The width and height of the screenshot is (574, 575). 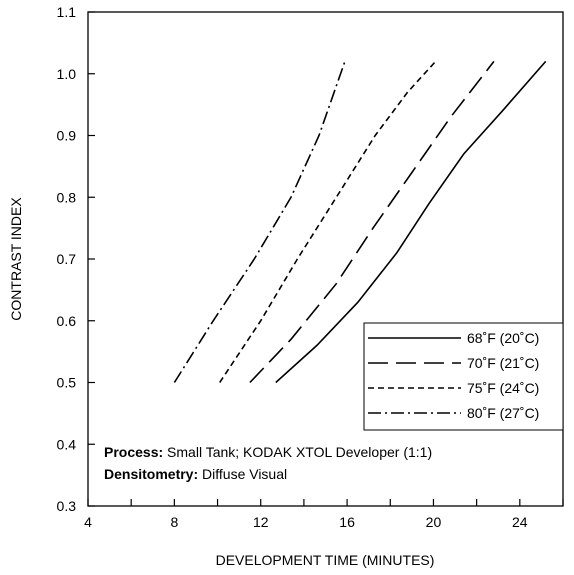 I want to click on y-tick-label: 0.8, so click(x=67, y=197).